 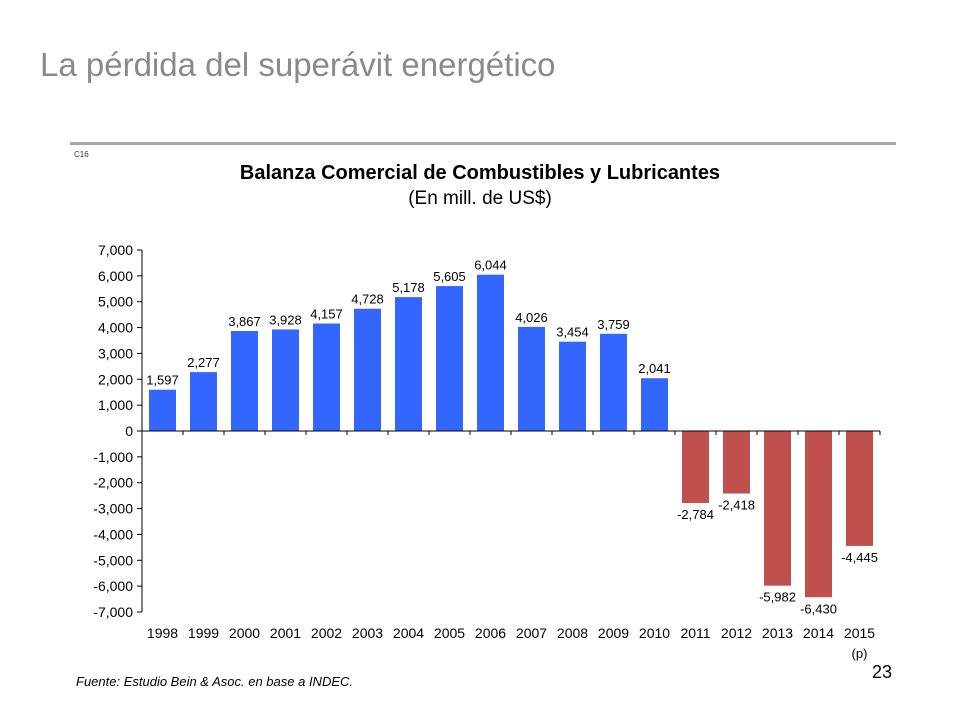 I want to click on y-tick-label: -7,000, so click(x=113, y=612).